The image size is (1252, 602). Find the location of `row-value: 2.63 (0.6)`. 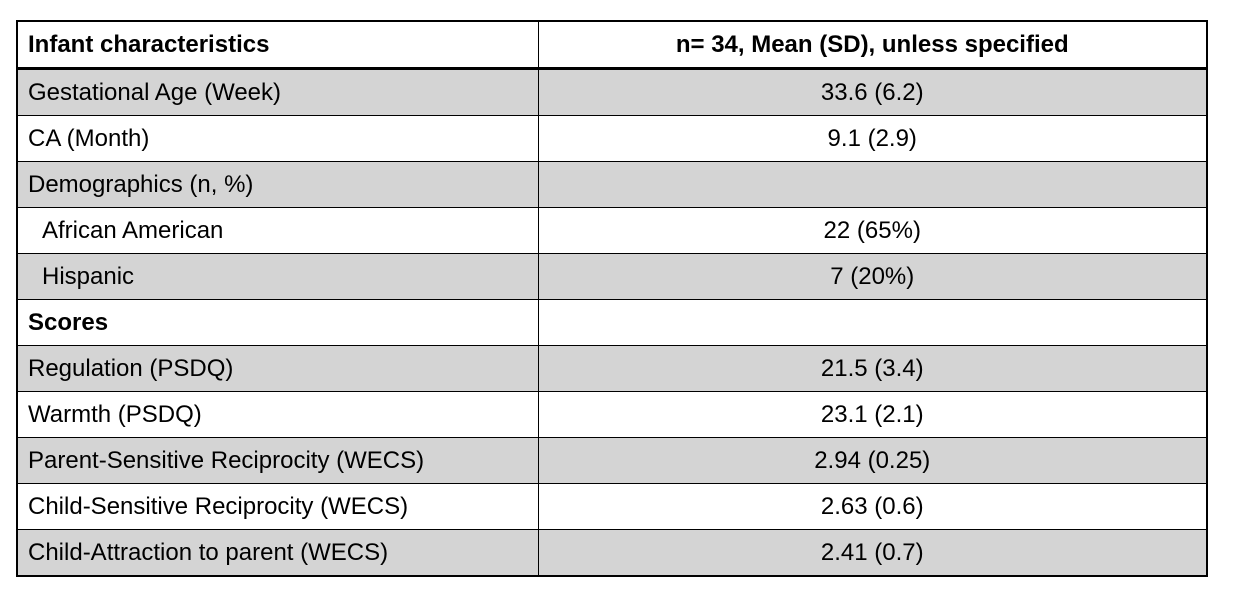

row-value: 2.63 (0.6) is located at coordinates (872, 506).